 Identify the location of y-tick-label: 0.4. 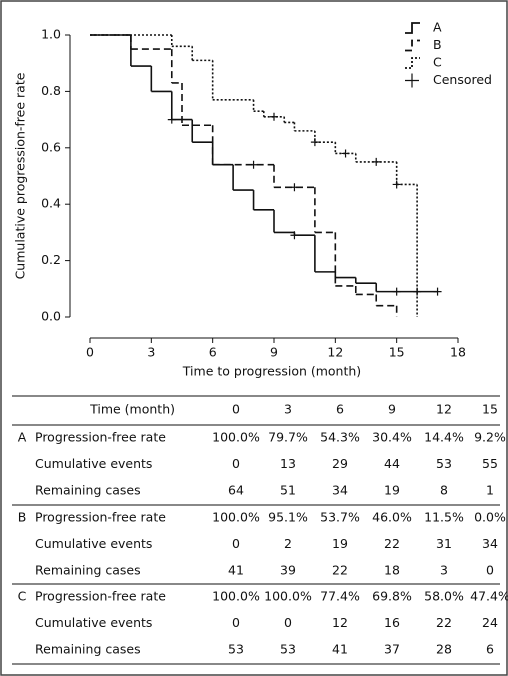
(51, 203).